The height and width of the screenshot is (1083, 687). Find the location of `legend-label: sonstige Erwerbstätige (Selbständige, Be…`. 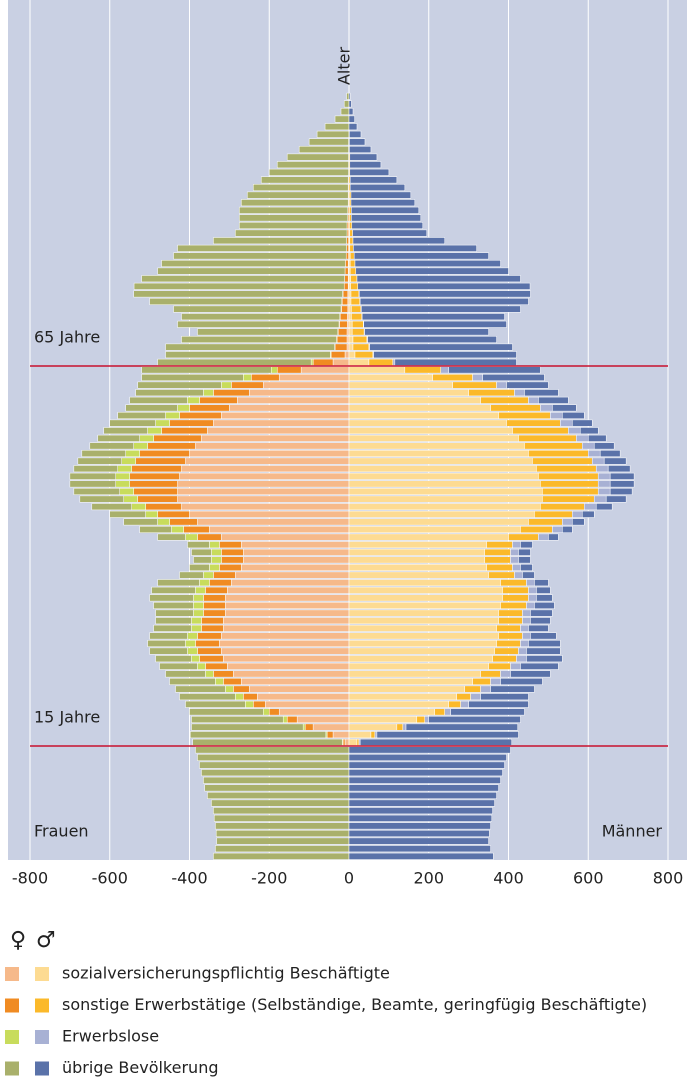

legend-label: sonstige Erwerbstätige (Selbständige, Be… is located at coordinates (354, 1004).